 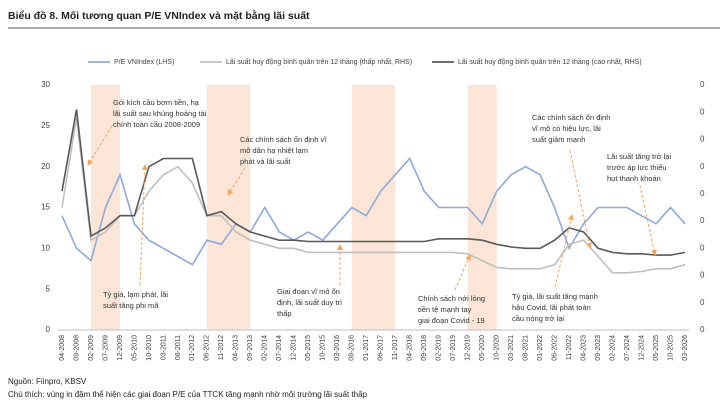 I want to click on x-tick-label: 04-2023, so click(x=583, y=348).